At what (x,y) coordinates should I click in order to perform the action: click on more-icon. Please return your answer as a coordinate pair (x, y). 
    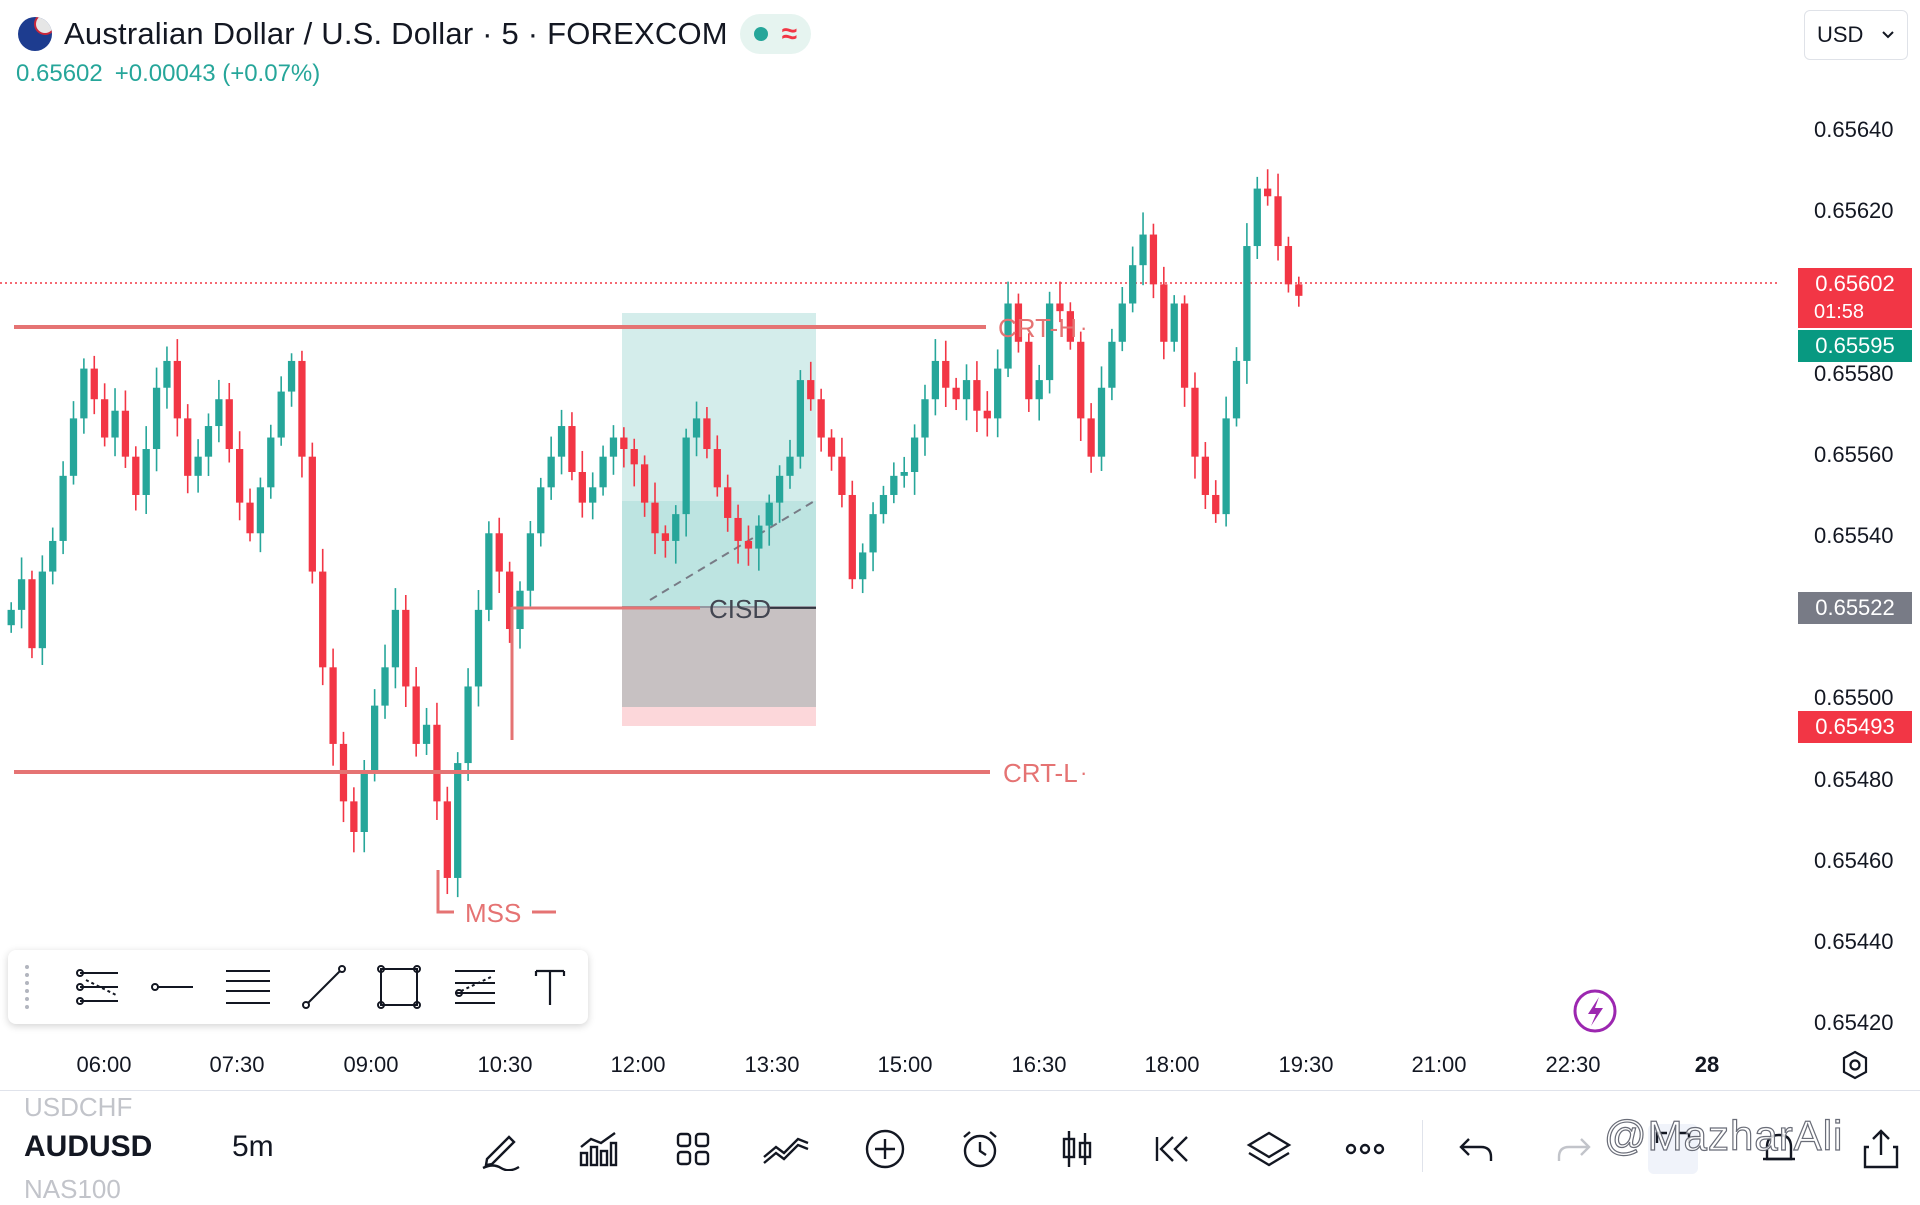
    Looking at the image, I should click on (1365, 1149).